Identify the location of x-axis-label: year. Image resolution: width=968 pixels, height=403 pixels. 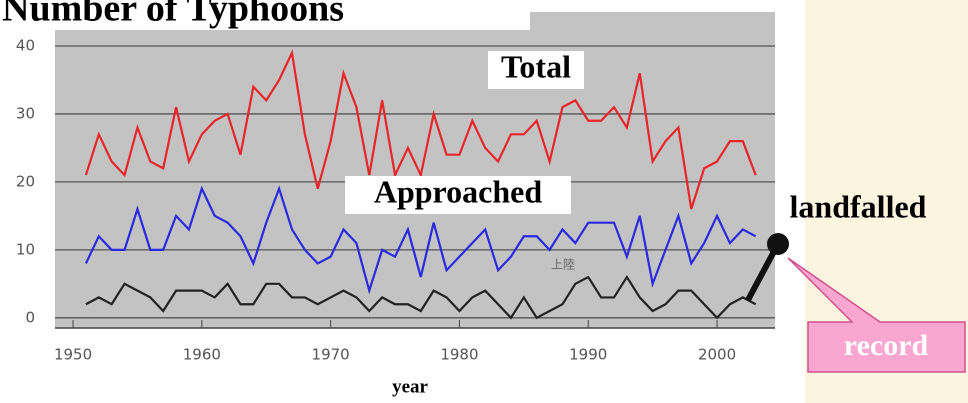
(410, 386).